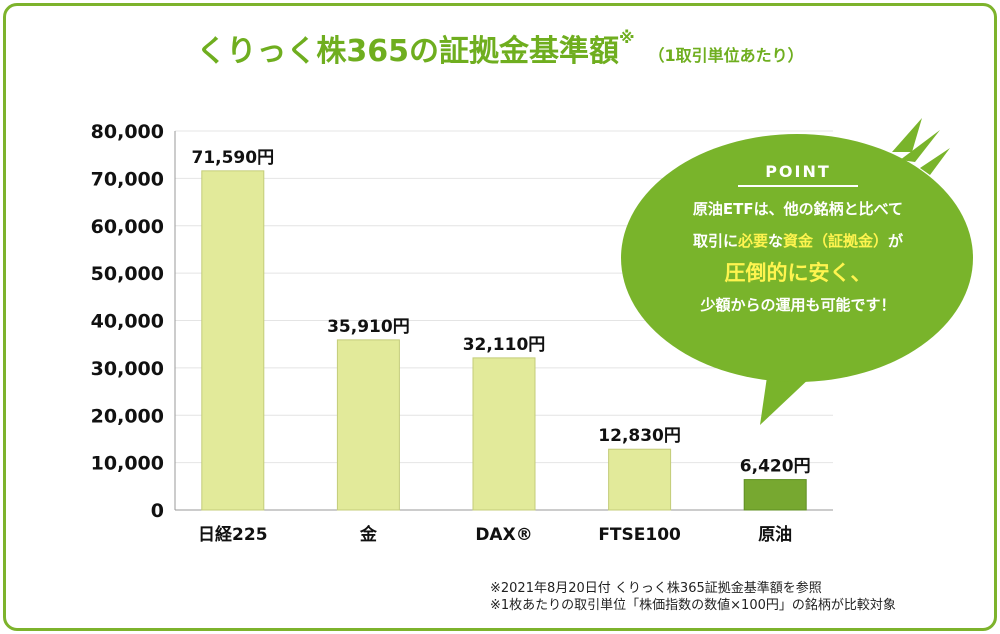  I want to click on y-tick-label: 30,000, so click(127, 369).